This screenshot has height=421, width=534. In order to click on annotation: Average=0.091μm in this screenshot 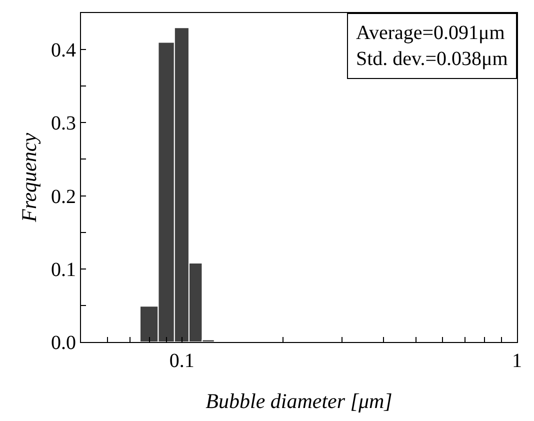, I will do `click(431, 33)`.